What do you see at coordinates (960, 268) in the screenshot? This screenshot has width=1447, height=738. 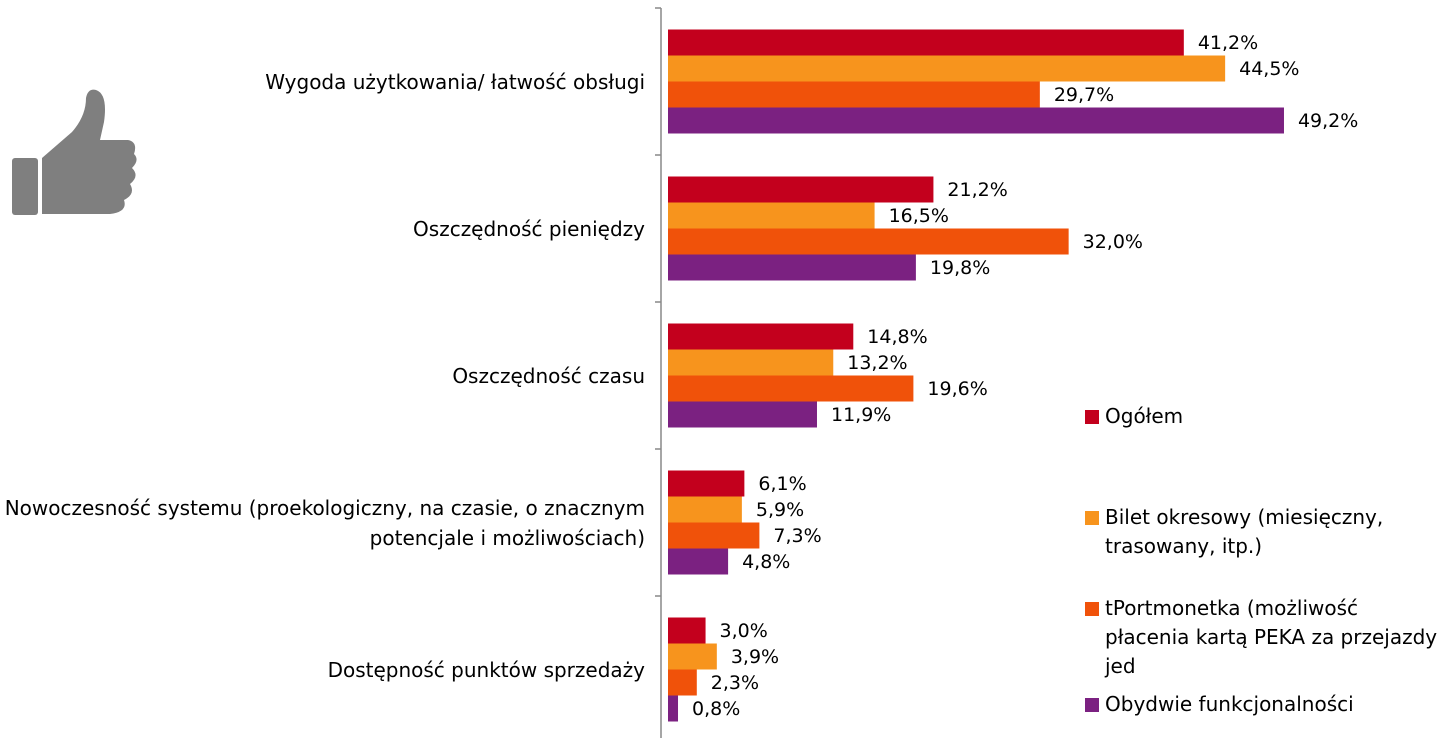 I see `value-label: 19,8%` at bounding box center [960, 268].